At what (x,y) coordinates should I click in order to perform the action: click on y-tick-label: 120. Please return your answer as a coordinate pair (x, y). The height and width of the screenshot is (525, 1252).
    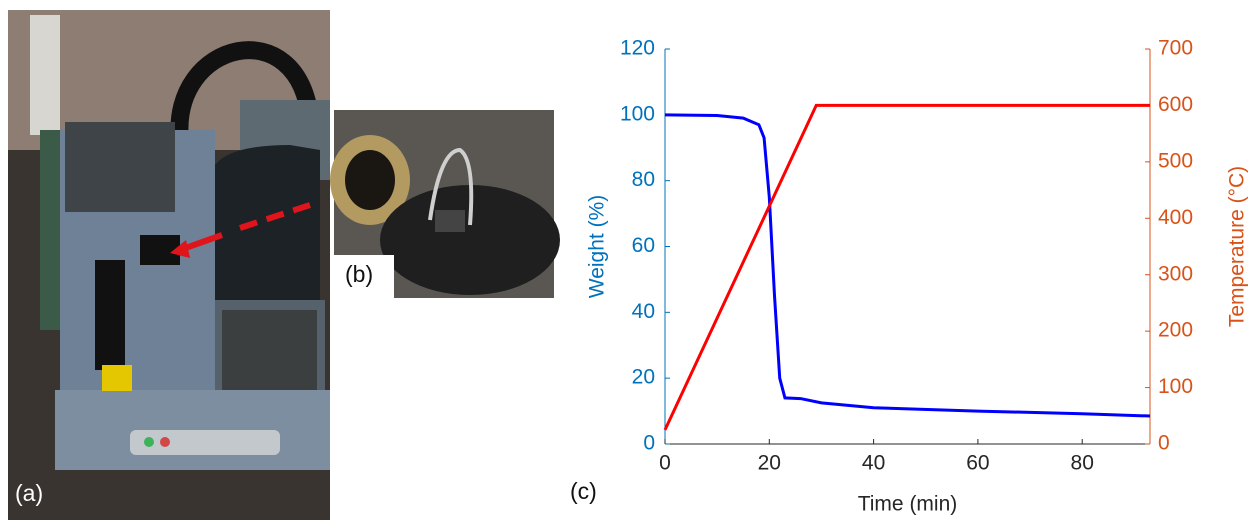
    Looking at the image, I should click on (637, 48).